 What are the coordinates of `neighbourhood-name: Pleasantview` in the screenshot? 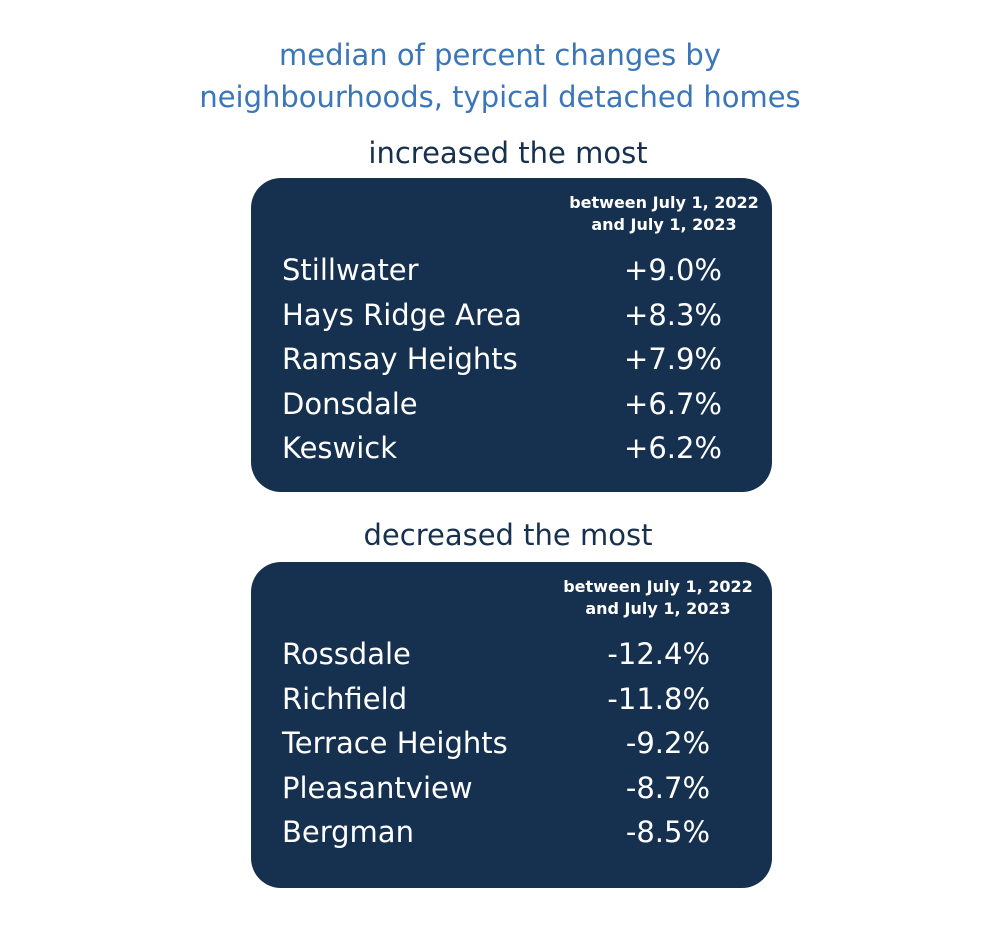 It's located at (377, 787).